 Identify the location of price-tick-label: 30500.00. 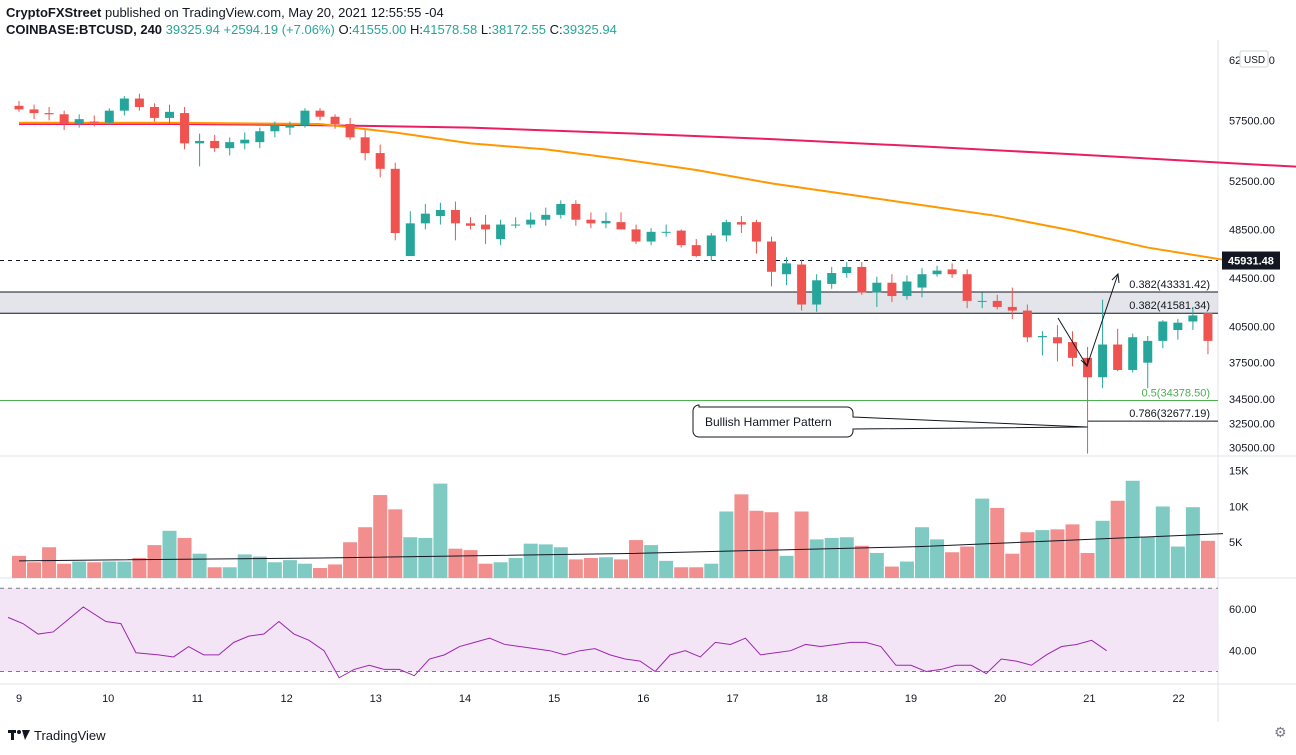
(1252, 449).